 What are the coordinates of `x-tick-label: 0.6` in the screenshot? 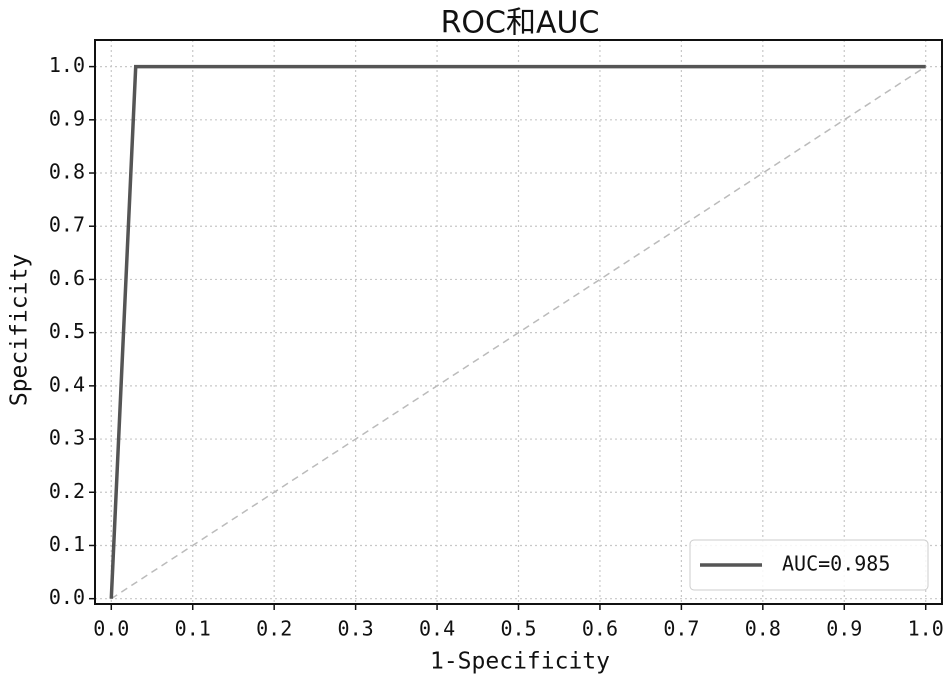 It's located at (600, 629).